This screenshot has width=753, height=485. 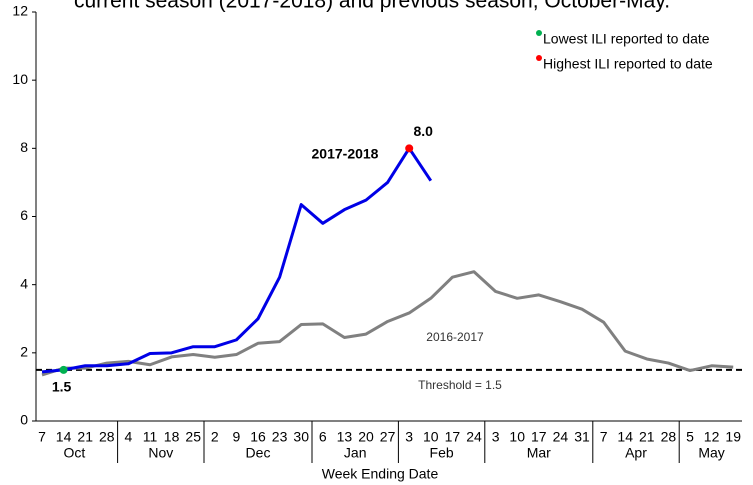 I want to click on x-tick-label: 27, so click(x=388, y=437).